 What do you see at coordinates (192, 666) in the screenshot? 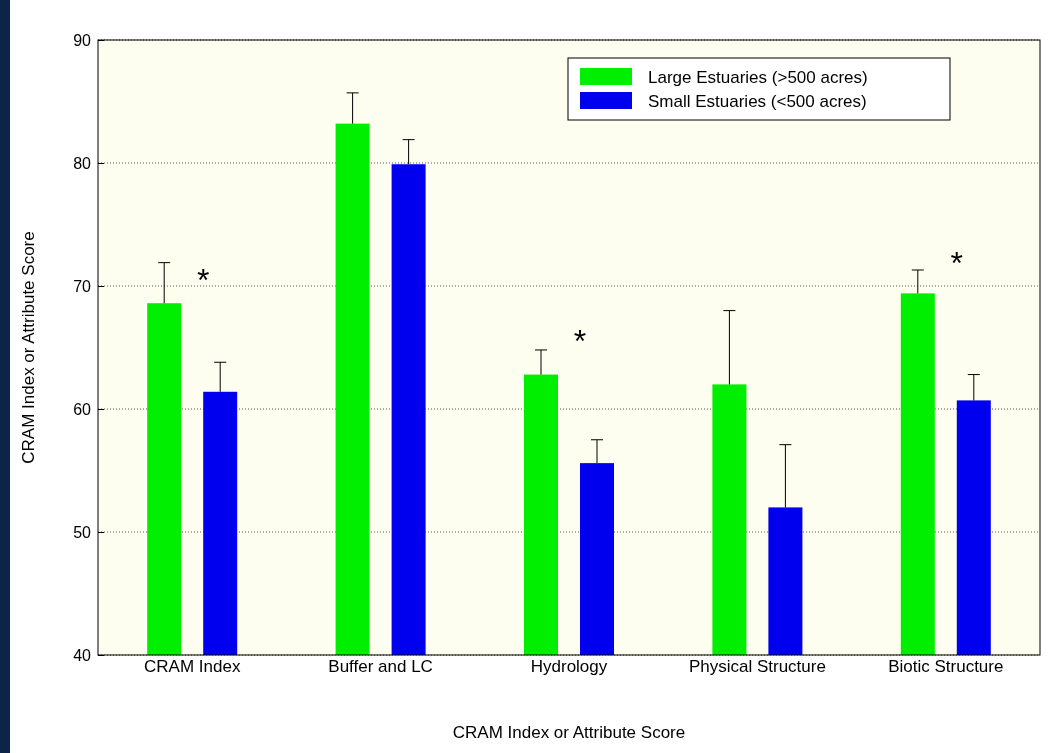
I see `x-tick-label: CRAM Index` at bounding box center [192, 666].